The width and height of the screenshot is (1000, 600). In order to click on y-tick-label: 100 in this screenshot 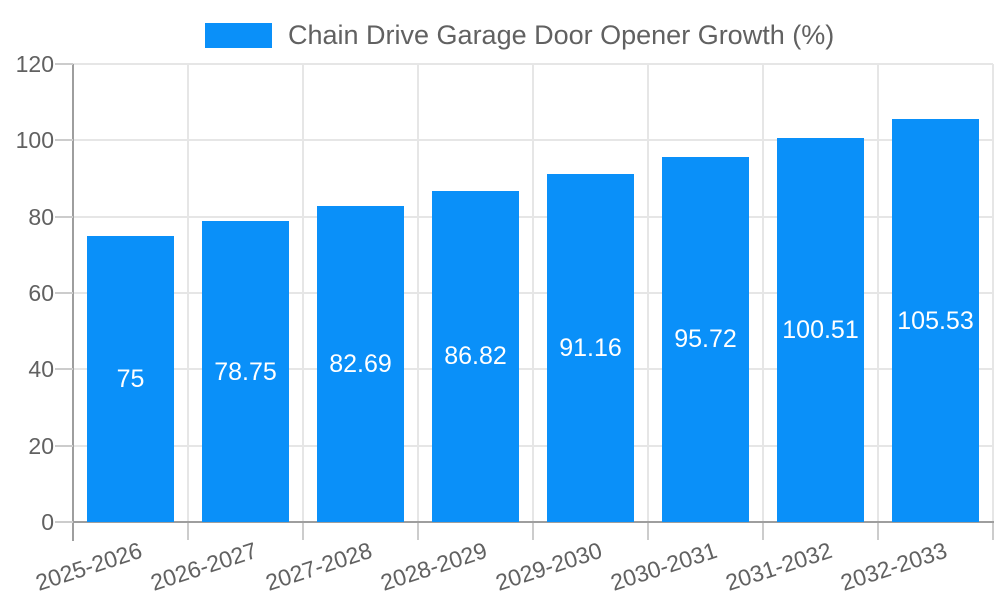, I will do `click(34, 140)`.